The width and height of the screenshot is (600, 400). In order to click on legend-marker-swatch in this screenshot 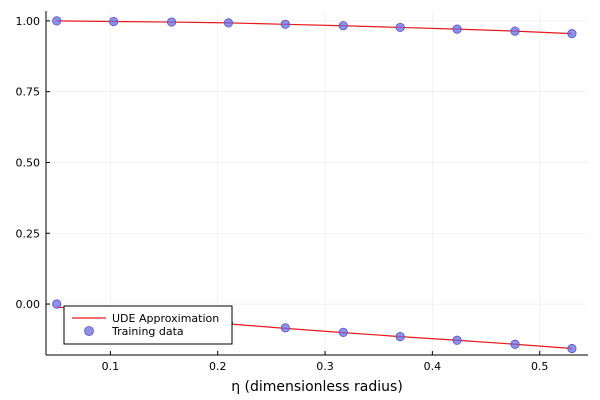, I will do `click(89, 331)`.